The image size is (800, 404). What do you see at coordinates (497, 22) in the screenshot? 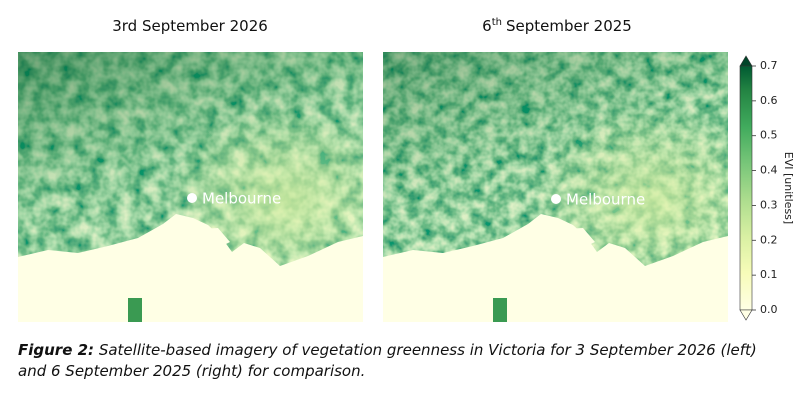
I see `title-superscript: th` at bounding box center [497, 22].